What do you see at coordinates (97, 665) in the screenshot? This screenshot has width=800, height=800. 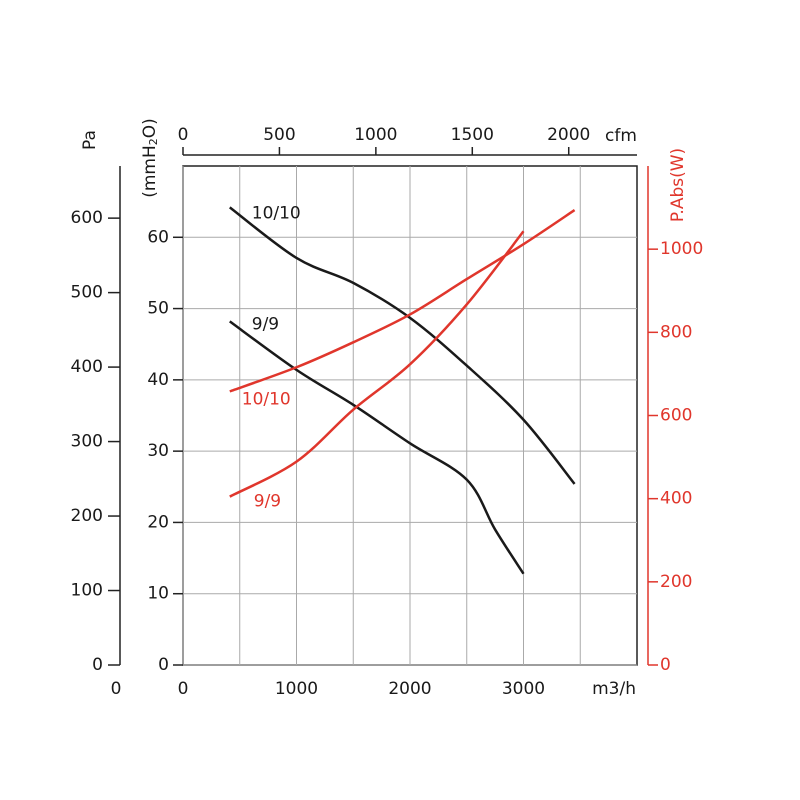 I see `pa-tick-label: 0` at bounding box center [97, 665].